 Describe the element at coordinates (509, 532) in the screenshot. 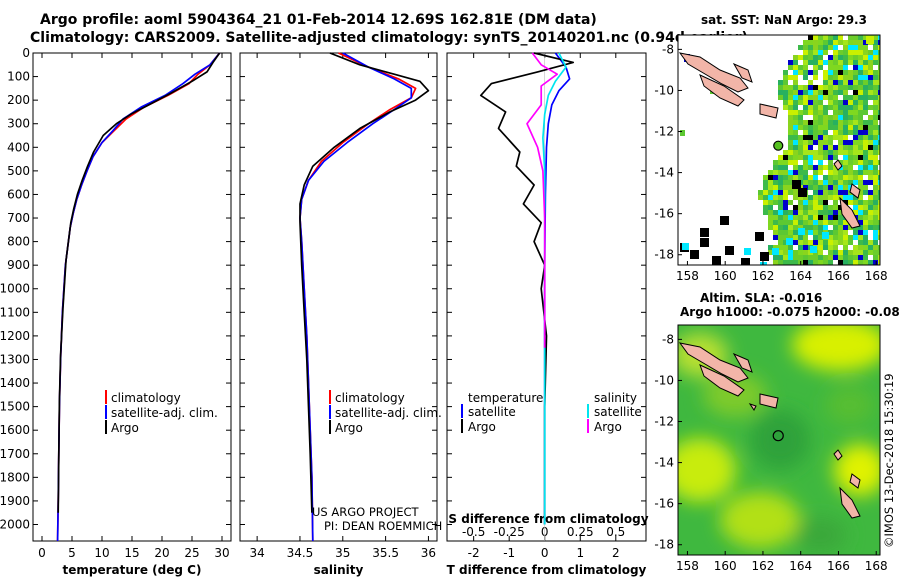

I see `x2-tick-label: -0.25` at that location.